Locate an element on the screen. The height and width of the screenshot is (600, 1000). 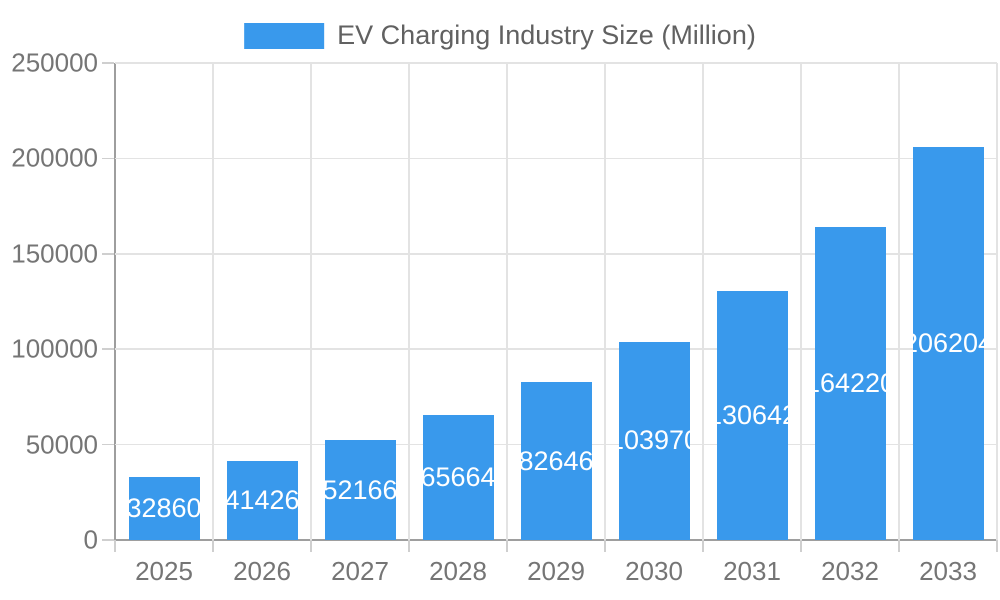
x-axis-label: 2030 is located at coordinates (654, 571).